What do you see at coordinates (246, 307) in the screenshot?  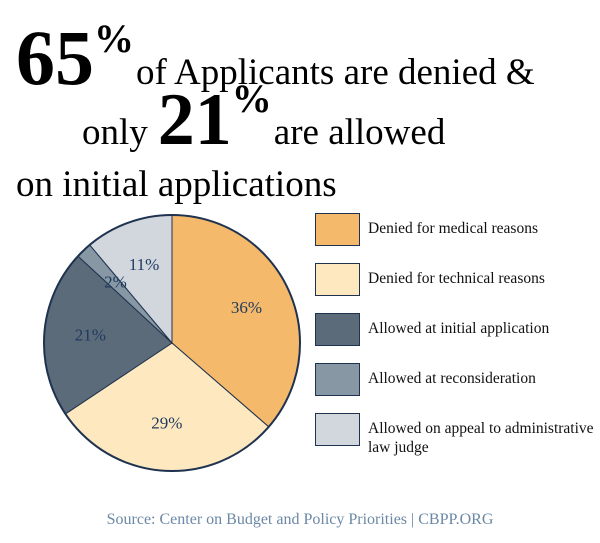 I see `data-label: 36%` at bounding box center [246, 307].